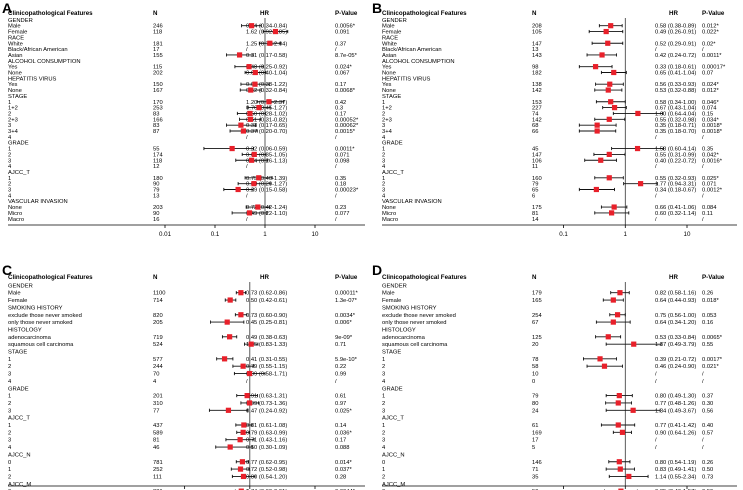  I want to click on row-group-header: SMOKING HISTORY, so click(35, 308).